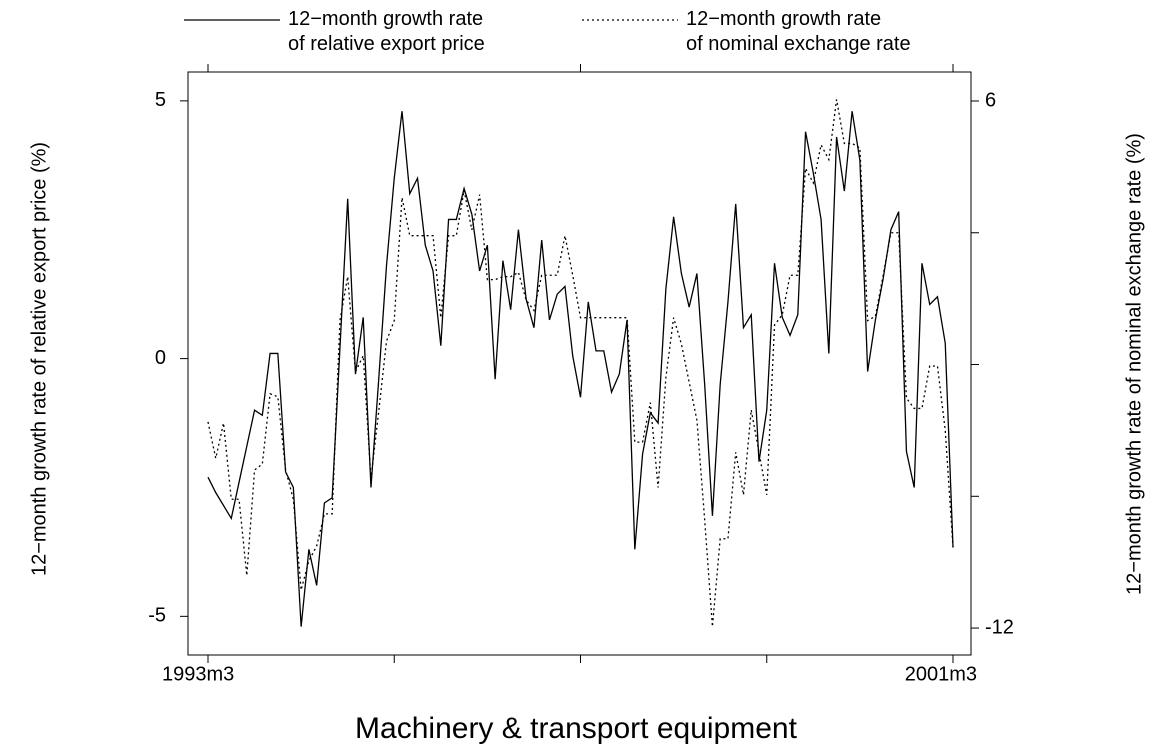 The height and width of the screenshot is (756, 1153). What do you see at coordinates (160, 358) in the screenshot?
I see `y-tick-label: 0` at bounding box center [160, 358].